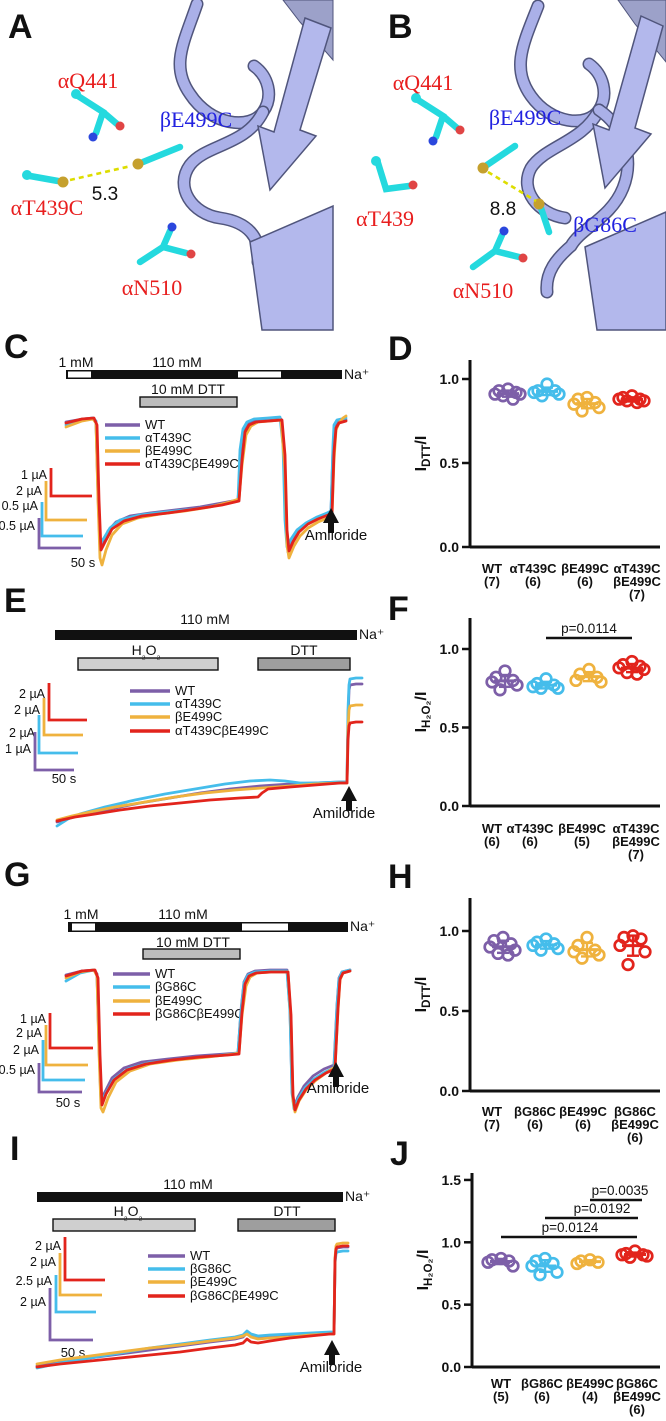  What do you see at coordinates (185, 690) in the screenshot?
I see `legend-label: WT` at bounding box center [185, 690].